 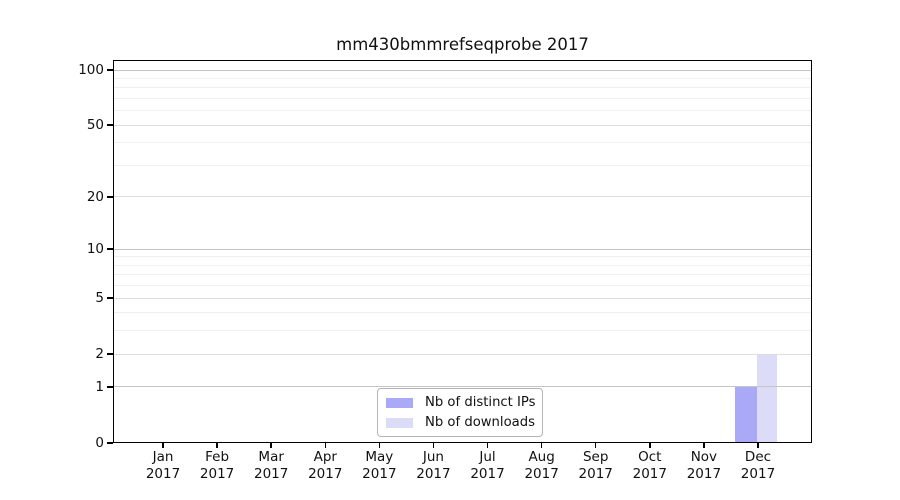 I want to click on x-tick-label-mar: Mar 2017, so click(x=271, y=465).